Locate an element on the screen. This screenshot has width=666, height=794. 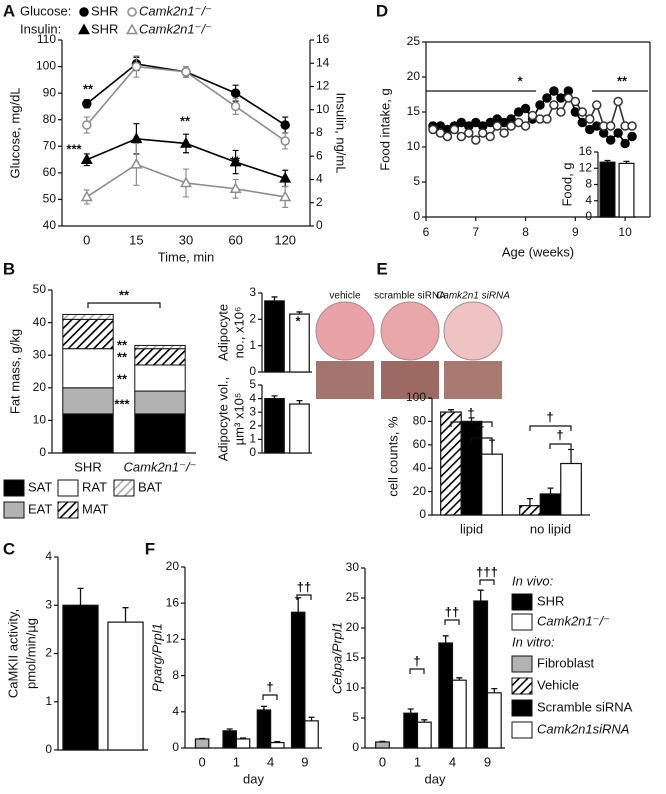
y-tick-label: 25 is located at coordinates (414, 41).